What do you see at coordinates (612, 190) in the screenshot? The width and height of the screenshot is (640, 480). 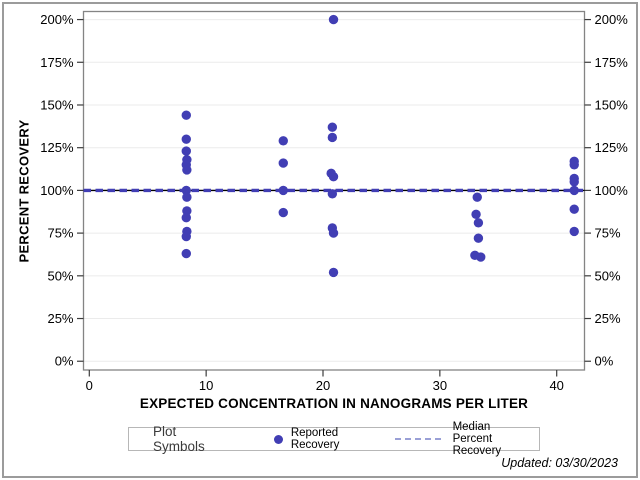 I see `y-tick-label-right: 100%` at bounding box center [612, 190].